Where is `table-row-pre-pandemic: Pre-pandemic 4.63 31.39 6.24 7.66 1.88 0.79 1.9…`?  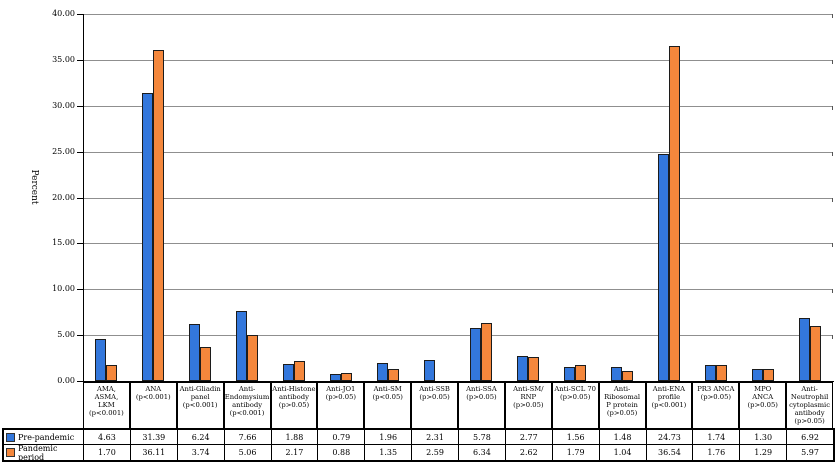 table-row-pre-pandemic: Pre-pandemic 4.63 31.39 6.24 7.66 1.88 0.79 1.9… is located at coordinates (418, 437).